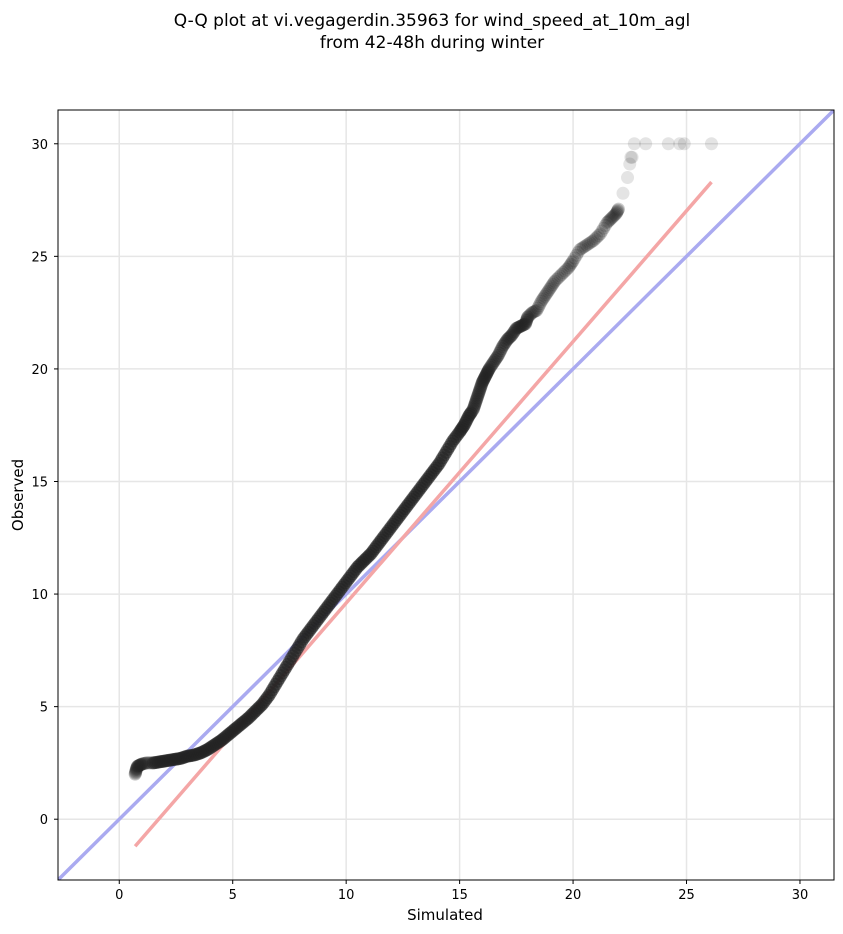  What do you see at coordinates (461, 891) in the screenshot?
I see `x-axis-ticks: 0 5 10 15 20 25 30` at bounding box center [461, 891].